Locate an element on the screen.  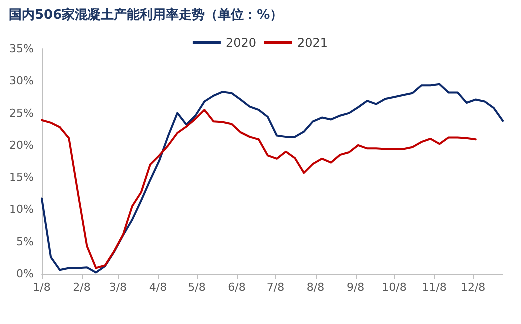
x-tick-label: 6/8 is located at coordinates (237, 287).